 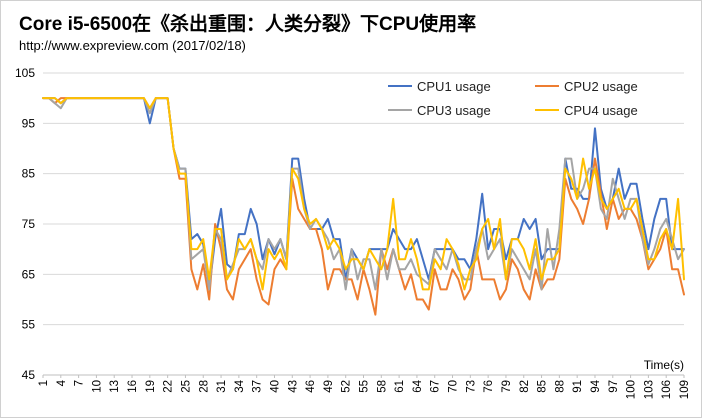 I want to click on x-tick-label: 19, so click(x=151, y=386).